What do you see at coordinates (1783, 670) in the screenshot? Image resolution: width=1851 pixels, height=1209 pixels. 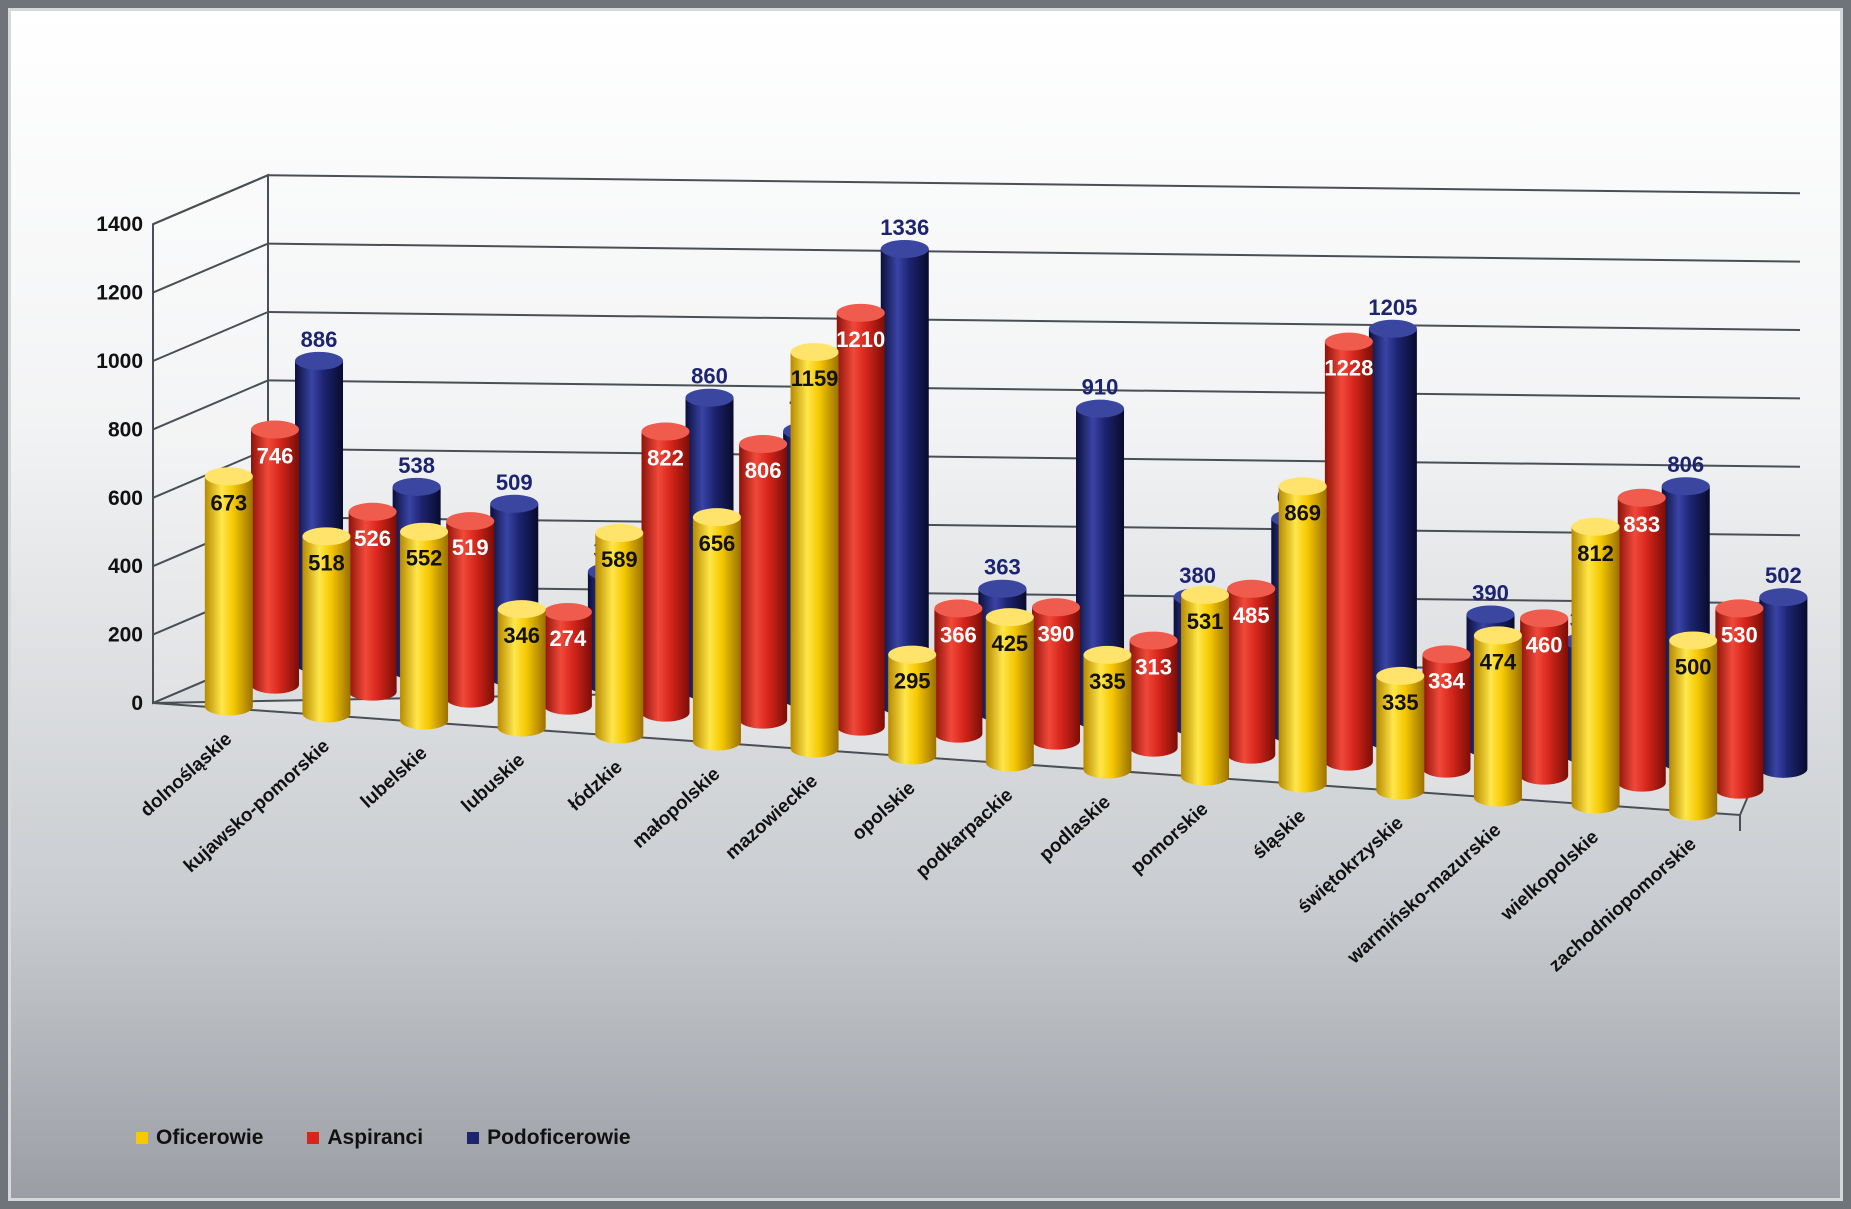 I see `bar-podoficerowie-15: 502` at bounding box center [1783, 670].